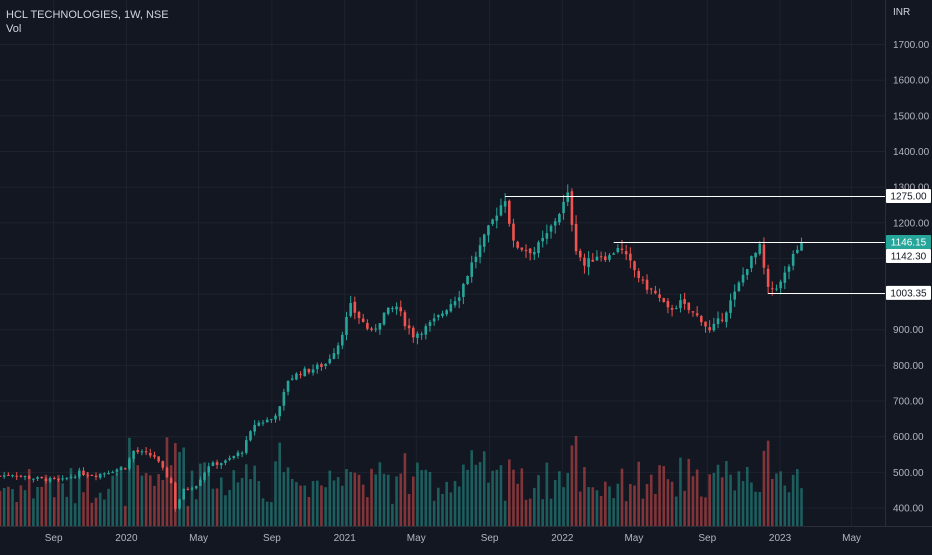  I want to click on price-label-box, so click(908, 292).